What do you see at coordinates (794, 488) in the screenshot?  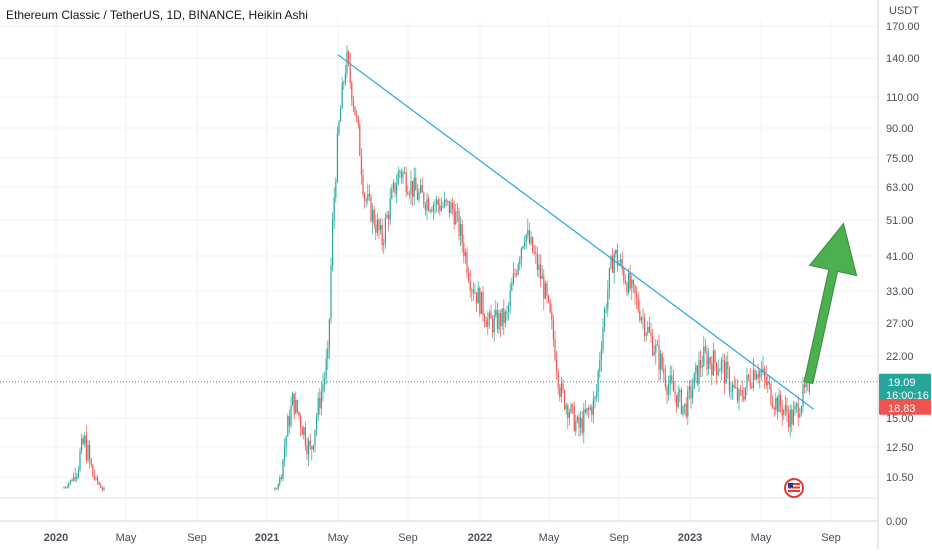 I see `us-flag-icon` at bounding box center [794, 488].